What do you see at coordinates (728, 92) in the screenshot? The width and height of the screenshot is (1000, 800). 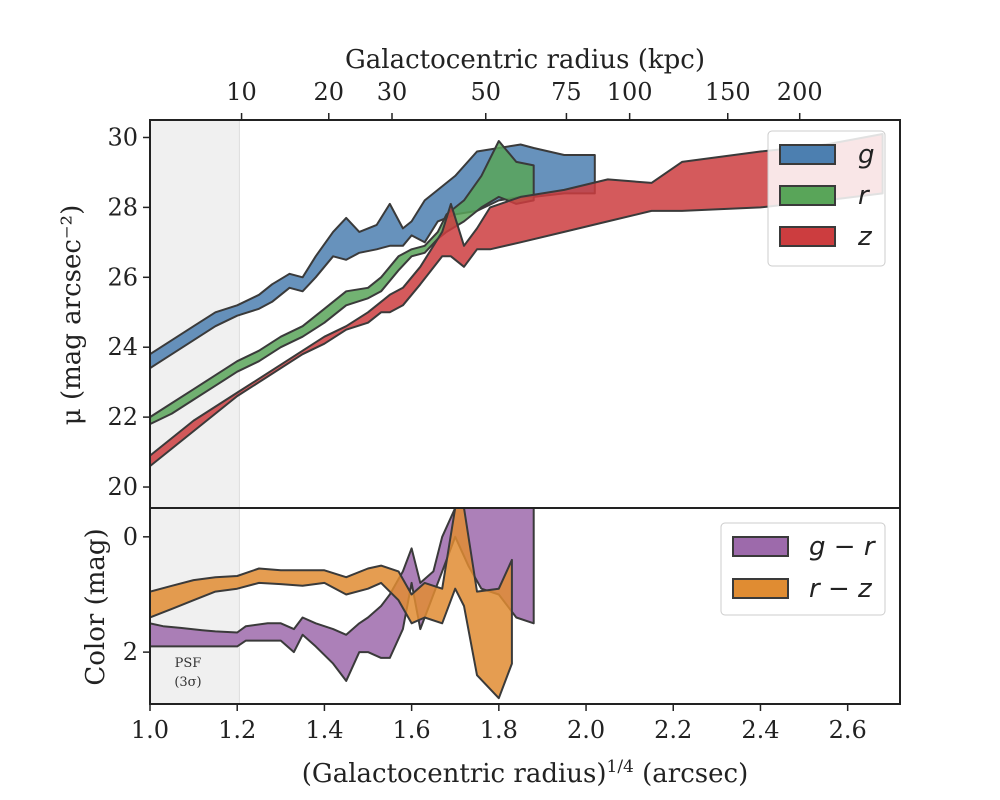 I see `top-tick-label: 150` at bounding box center [728, 92].